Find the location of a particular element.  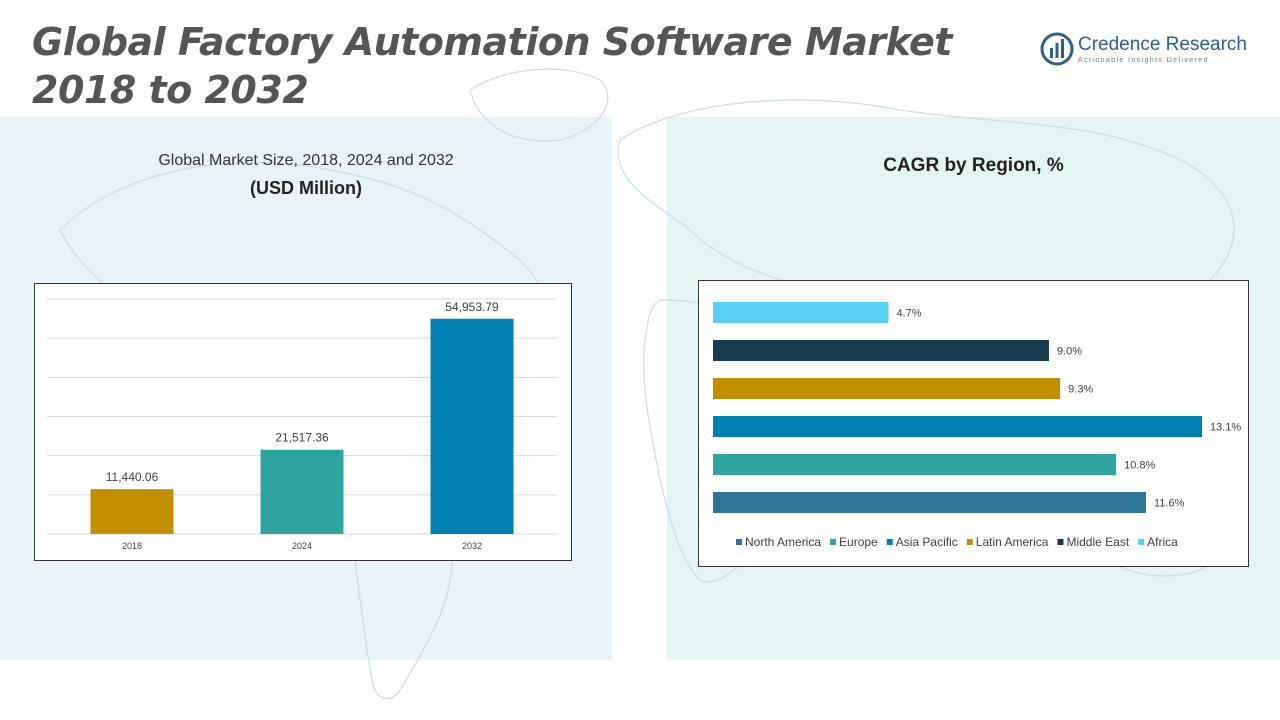

data-label: 11,440.06 is located at coordinates (132, 477).